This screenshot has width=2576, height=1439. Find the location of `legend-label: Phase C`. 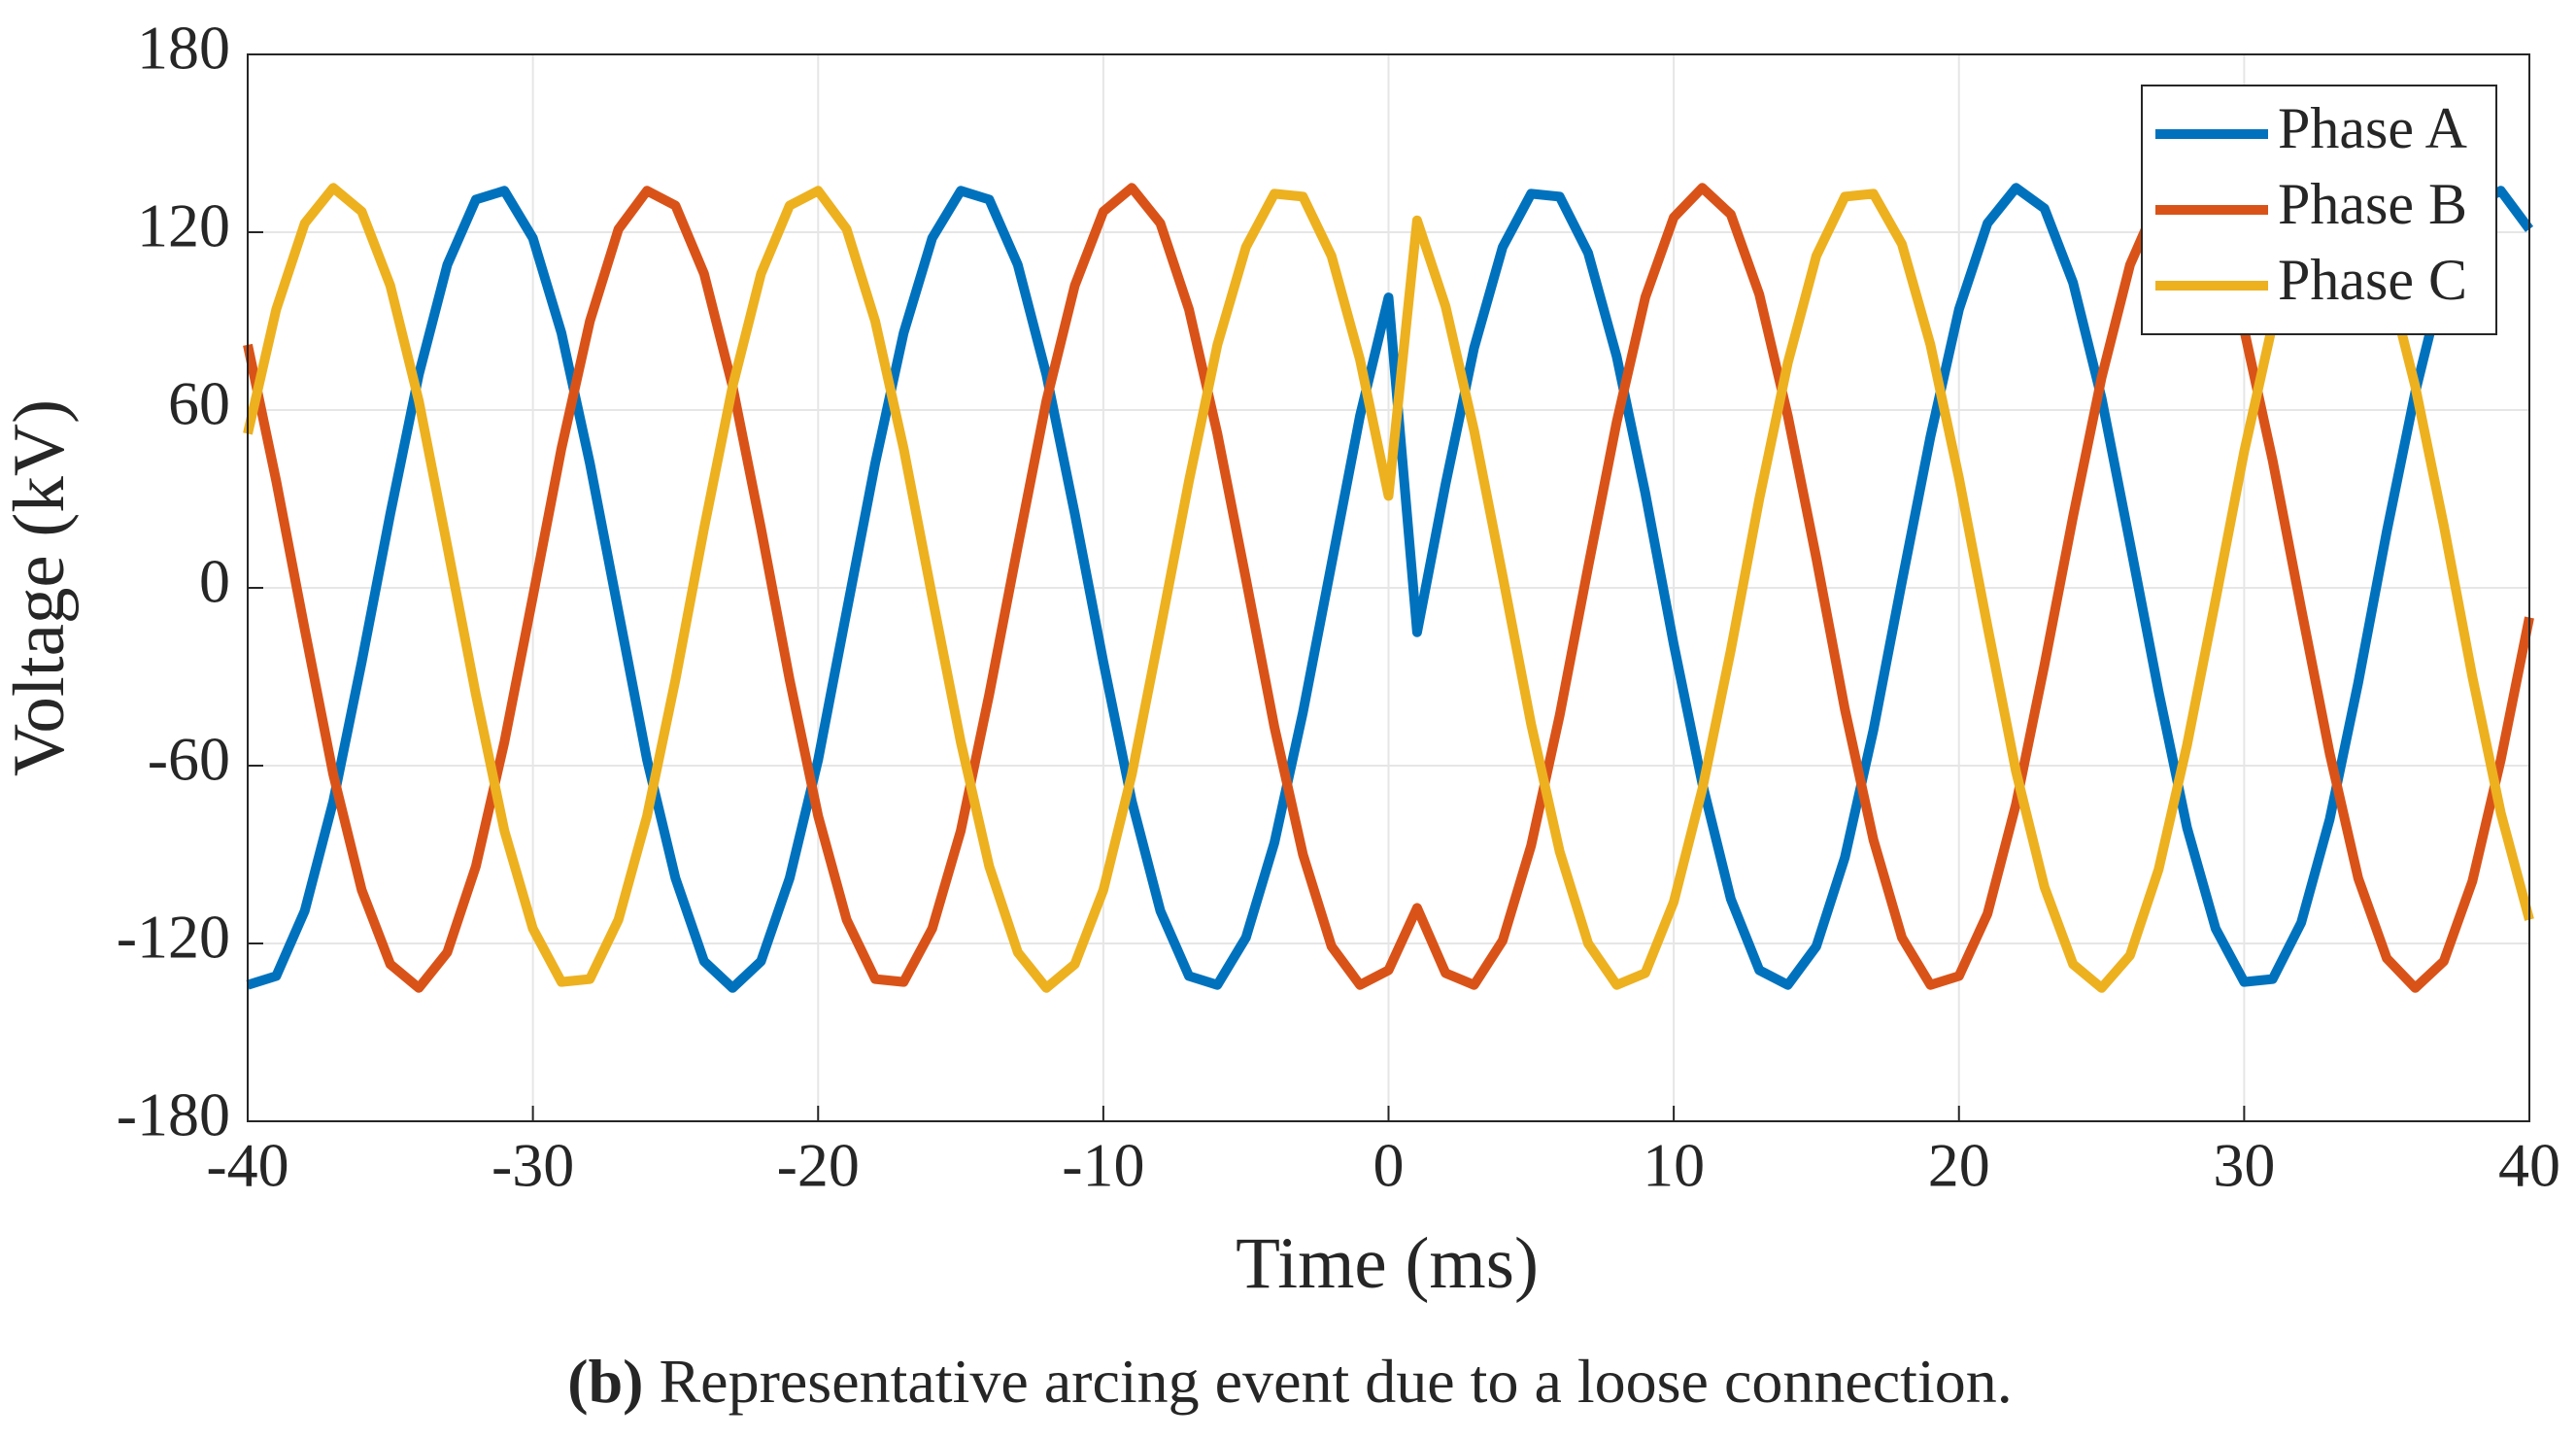

legend-label: Phase C is located at coordinates (2372, 280).